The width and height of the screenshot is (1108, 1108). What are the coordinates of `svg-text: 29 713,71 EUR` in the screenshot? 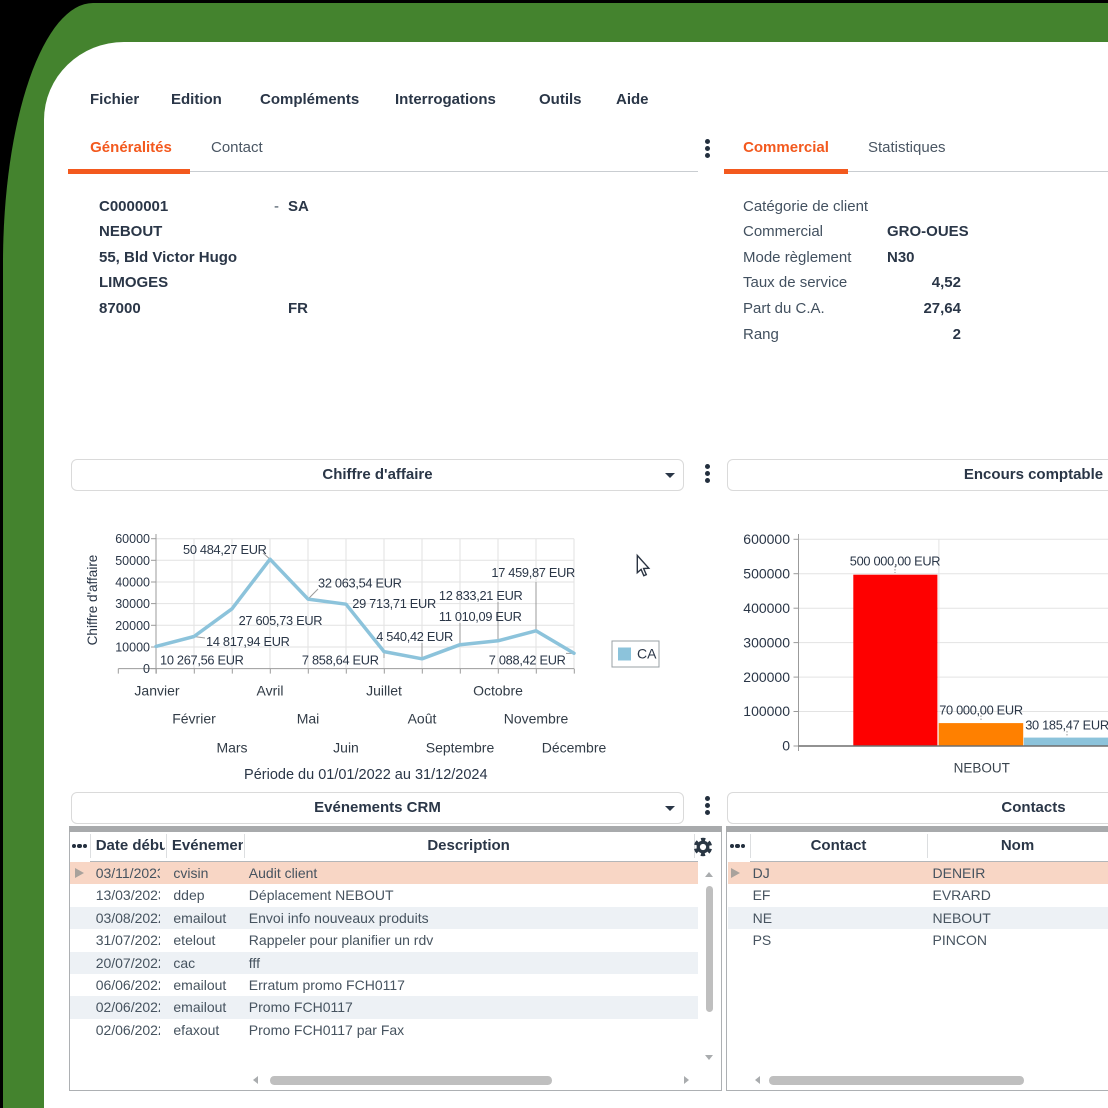 It's located at (394, 603).